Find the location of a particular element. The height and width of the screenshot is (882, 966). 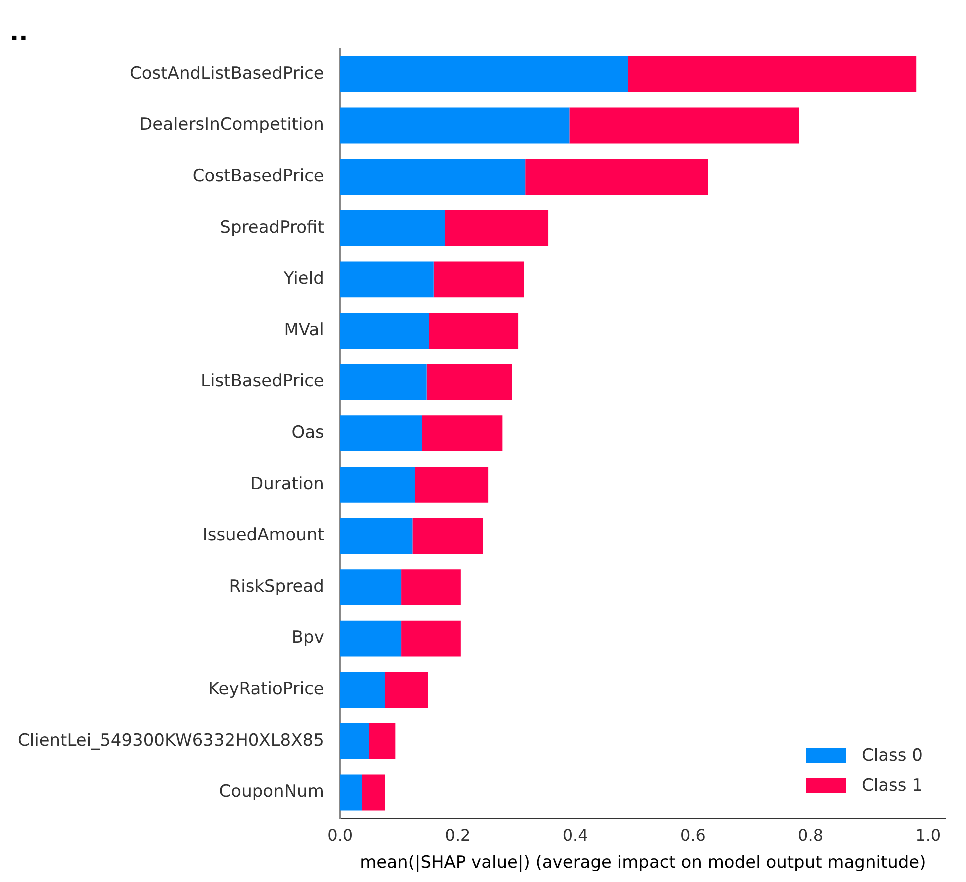

x-tick-label: 0.0 is located at coordinates (341, 836).